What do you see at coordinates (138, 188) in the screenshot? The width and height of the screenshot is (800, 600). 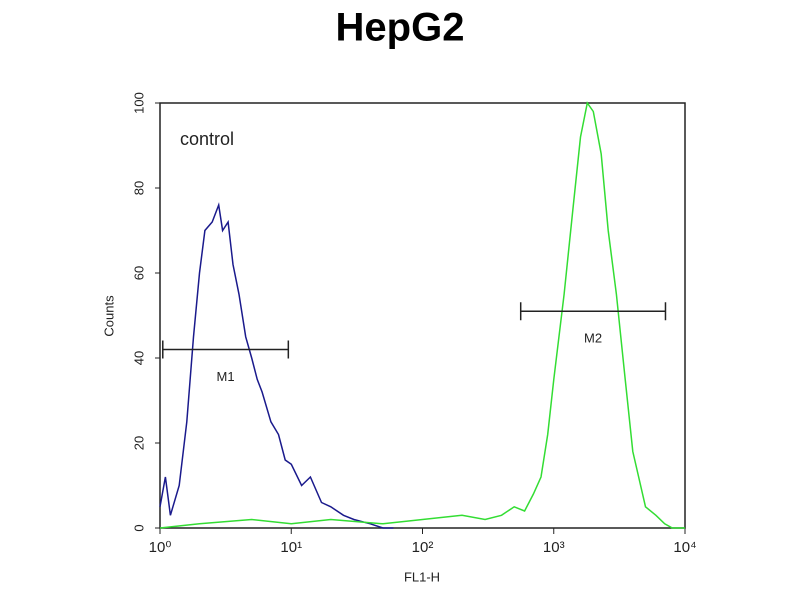 I see `y-tick-label: 80` at bounding box center [138, 188].